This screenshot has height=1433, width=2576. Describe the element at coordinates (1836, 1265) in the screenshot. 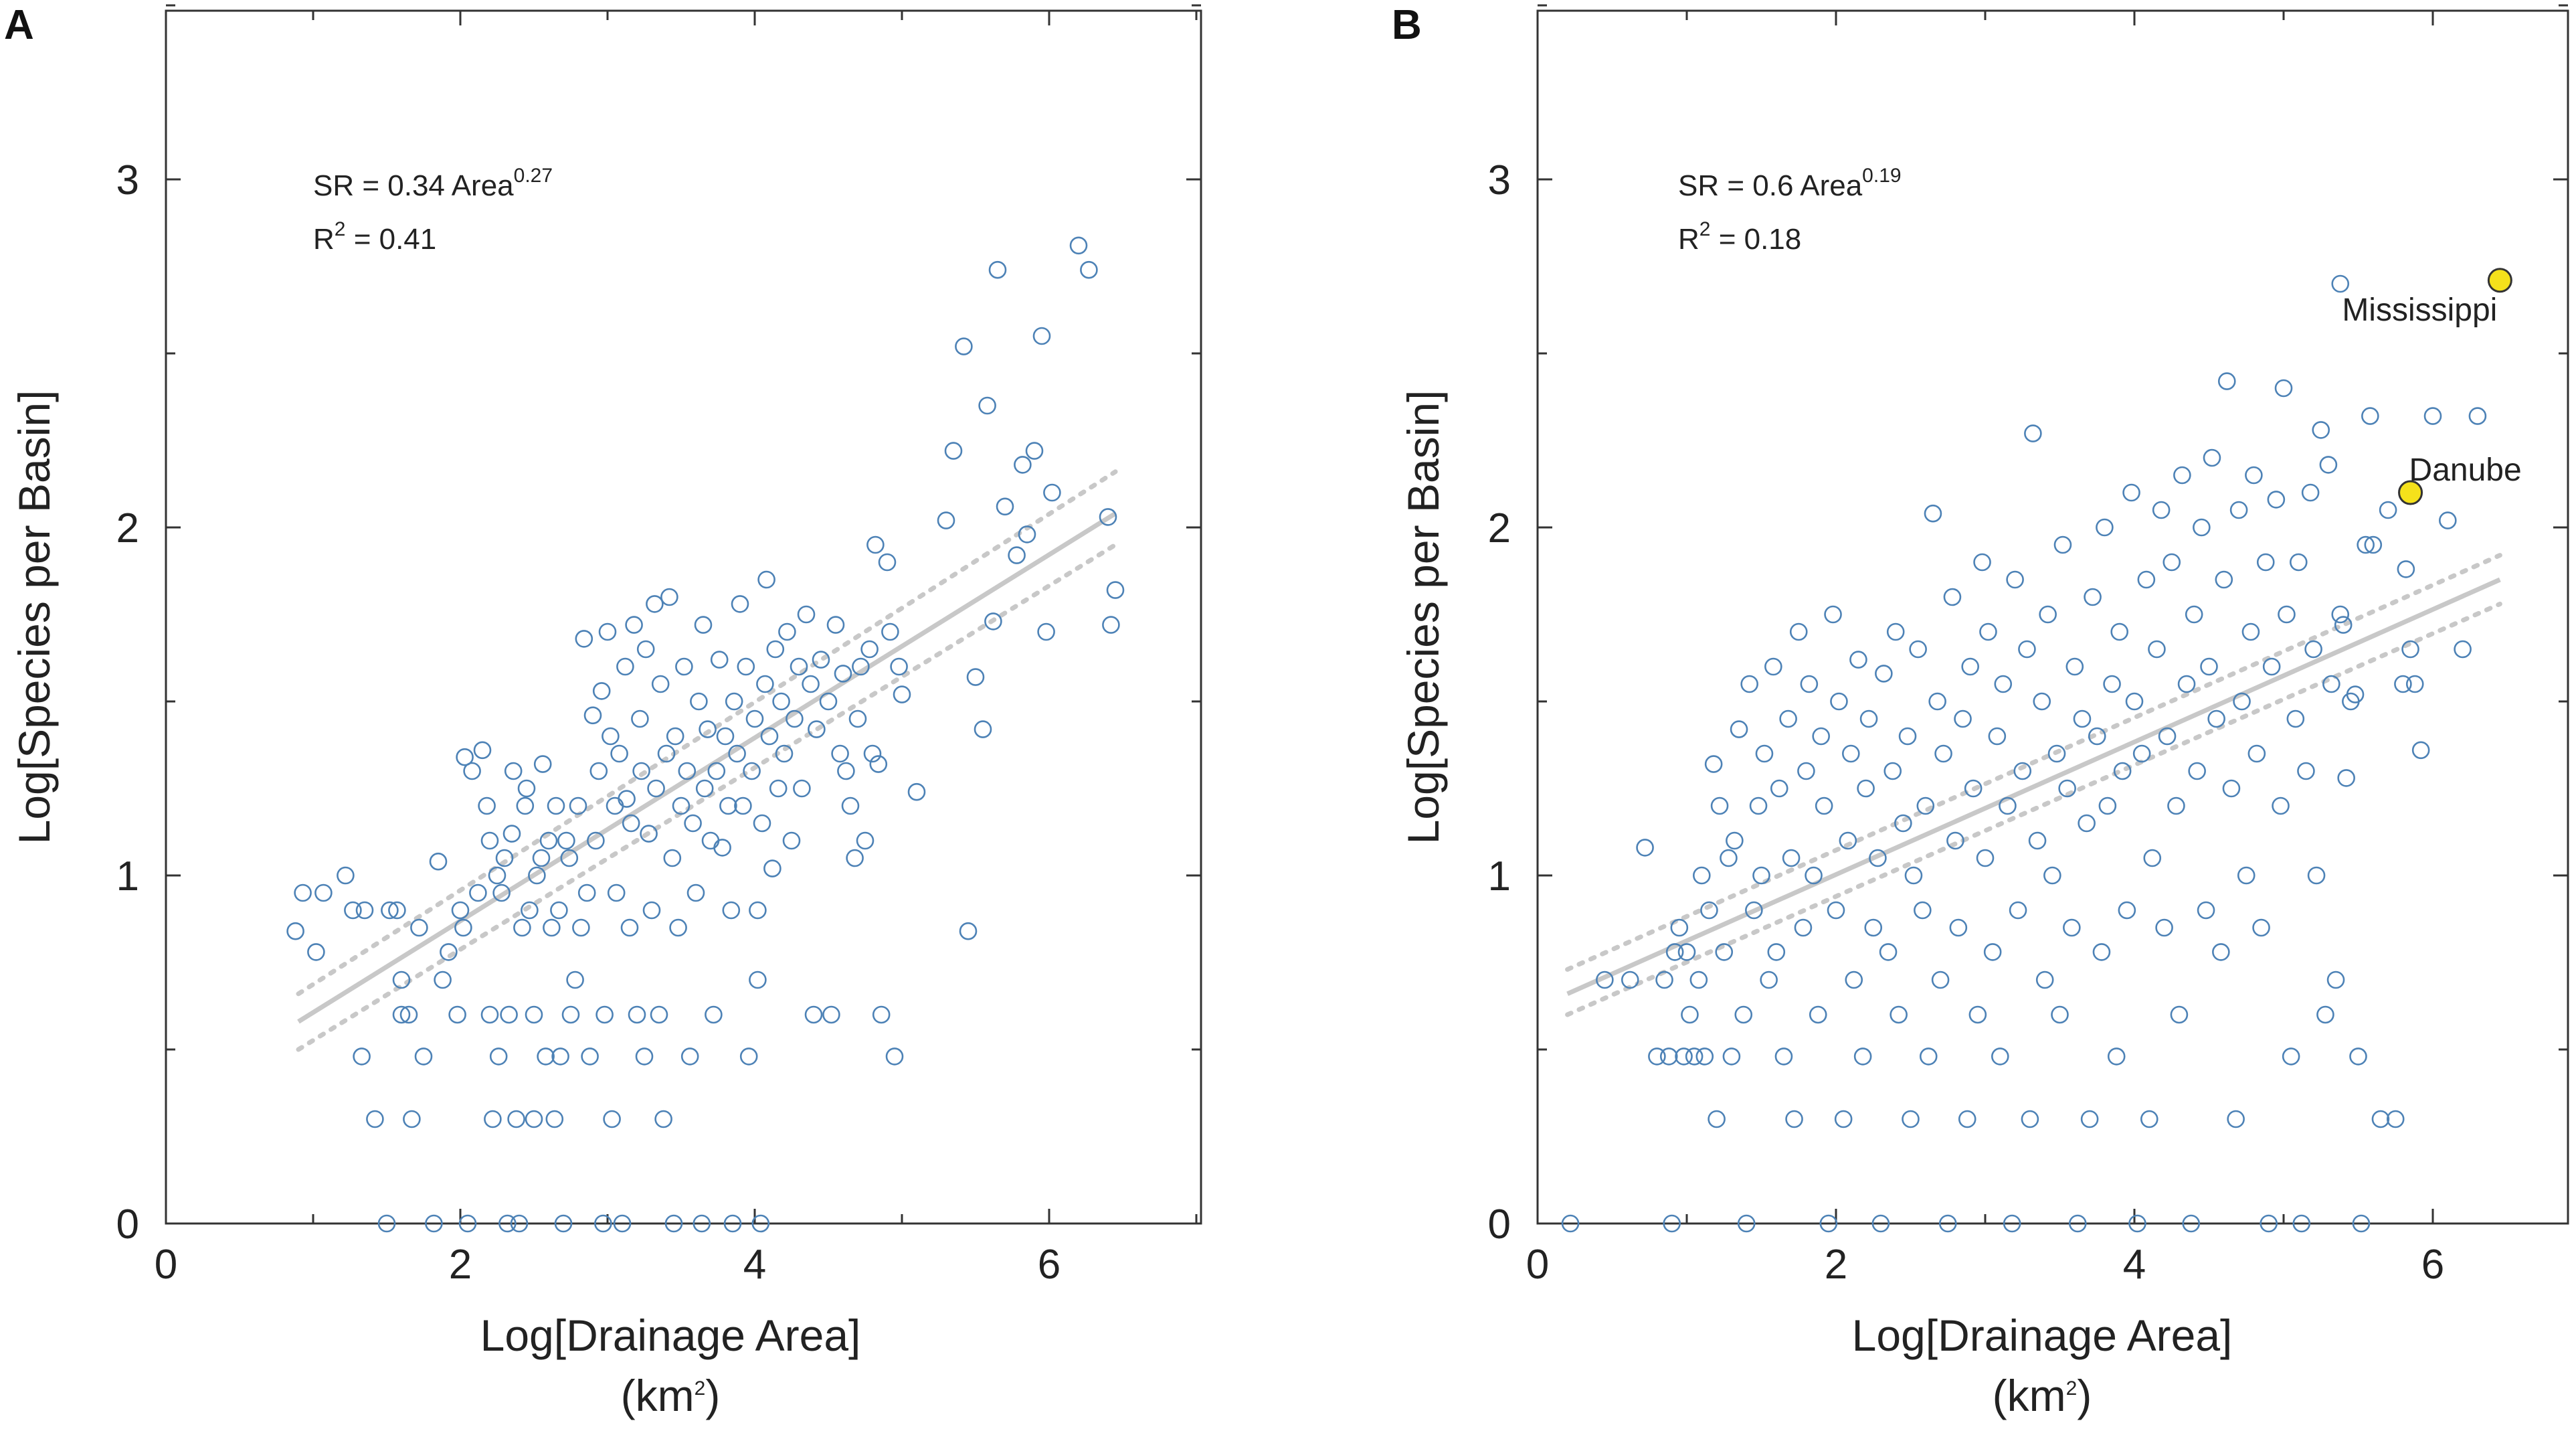

I see `x-tick-label: 2` at that location.